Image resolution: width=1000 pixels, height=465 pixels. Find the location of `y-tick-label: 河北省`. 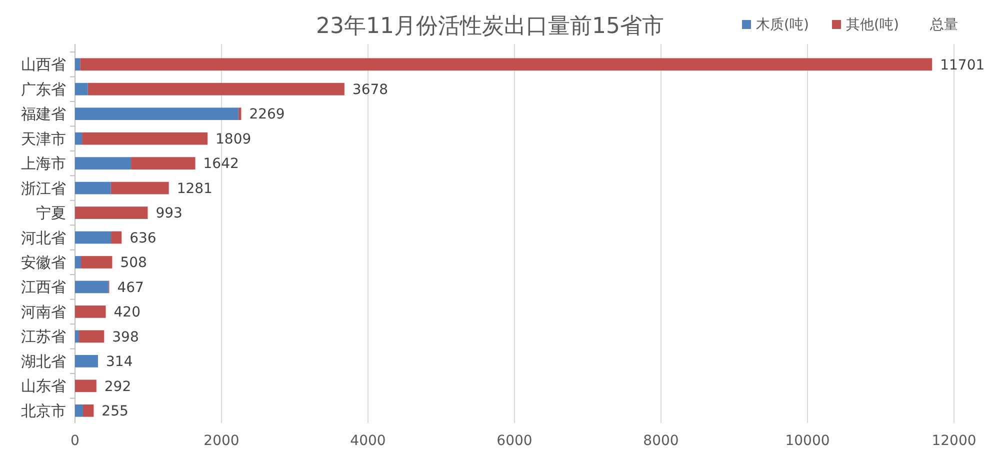

y-tick-label: 河北省 is located at coordinates (43, 237).